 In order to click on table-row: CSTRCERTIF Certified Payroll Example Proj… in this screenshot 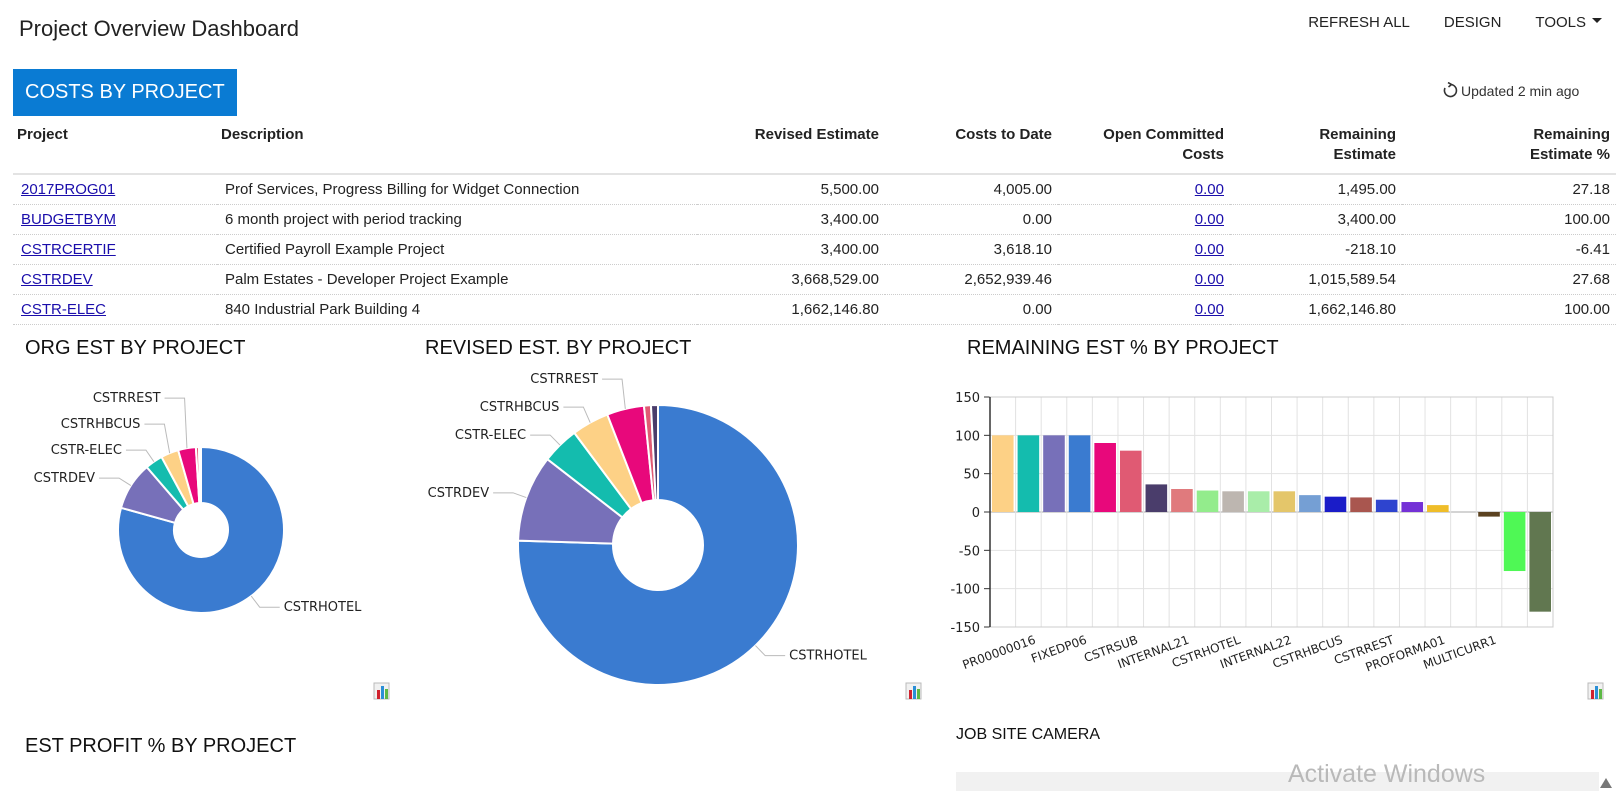, I will do `click(814, 249)`.